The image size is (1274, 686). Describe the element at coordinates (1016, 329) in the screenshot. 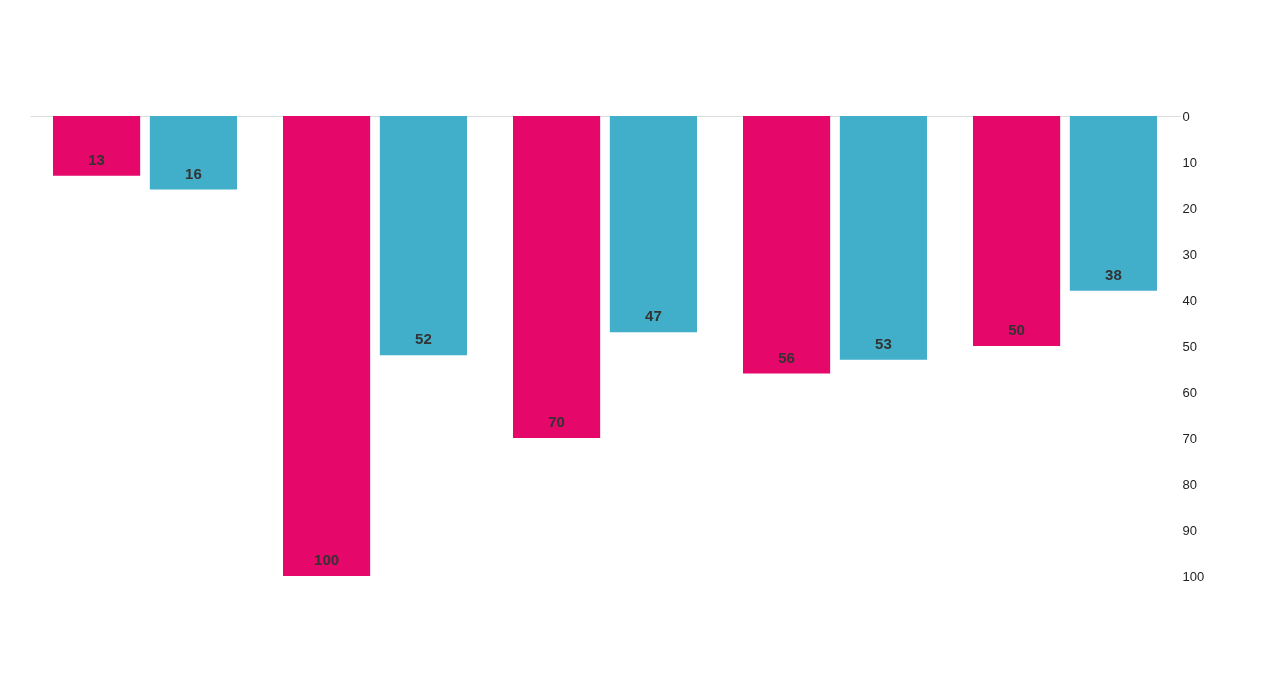

I see `data-label: 50` at that location.